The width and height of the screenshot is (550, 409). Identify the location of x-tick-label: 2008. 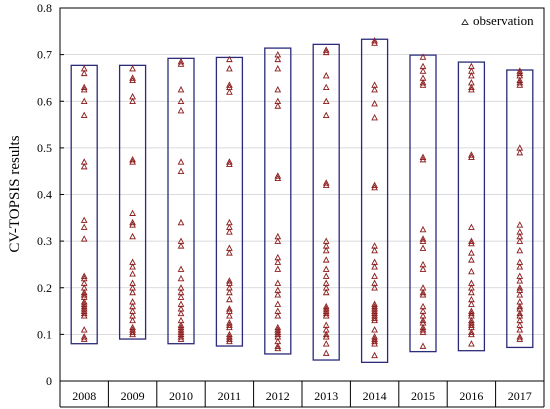
(84, 396).